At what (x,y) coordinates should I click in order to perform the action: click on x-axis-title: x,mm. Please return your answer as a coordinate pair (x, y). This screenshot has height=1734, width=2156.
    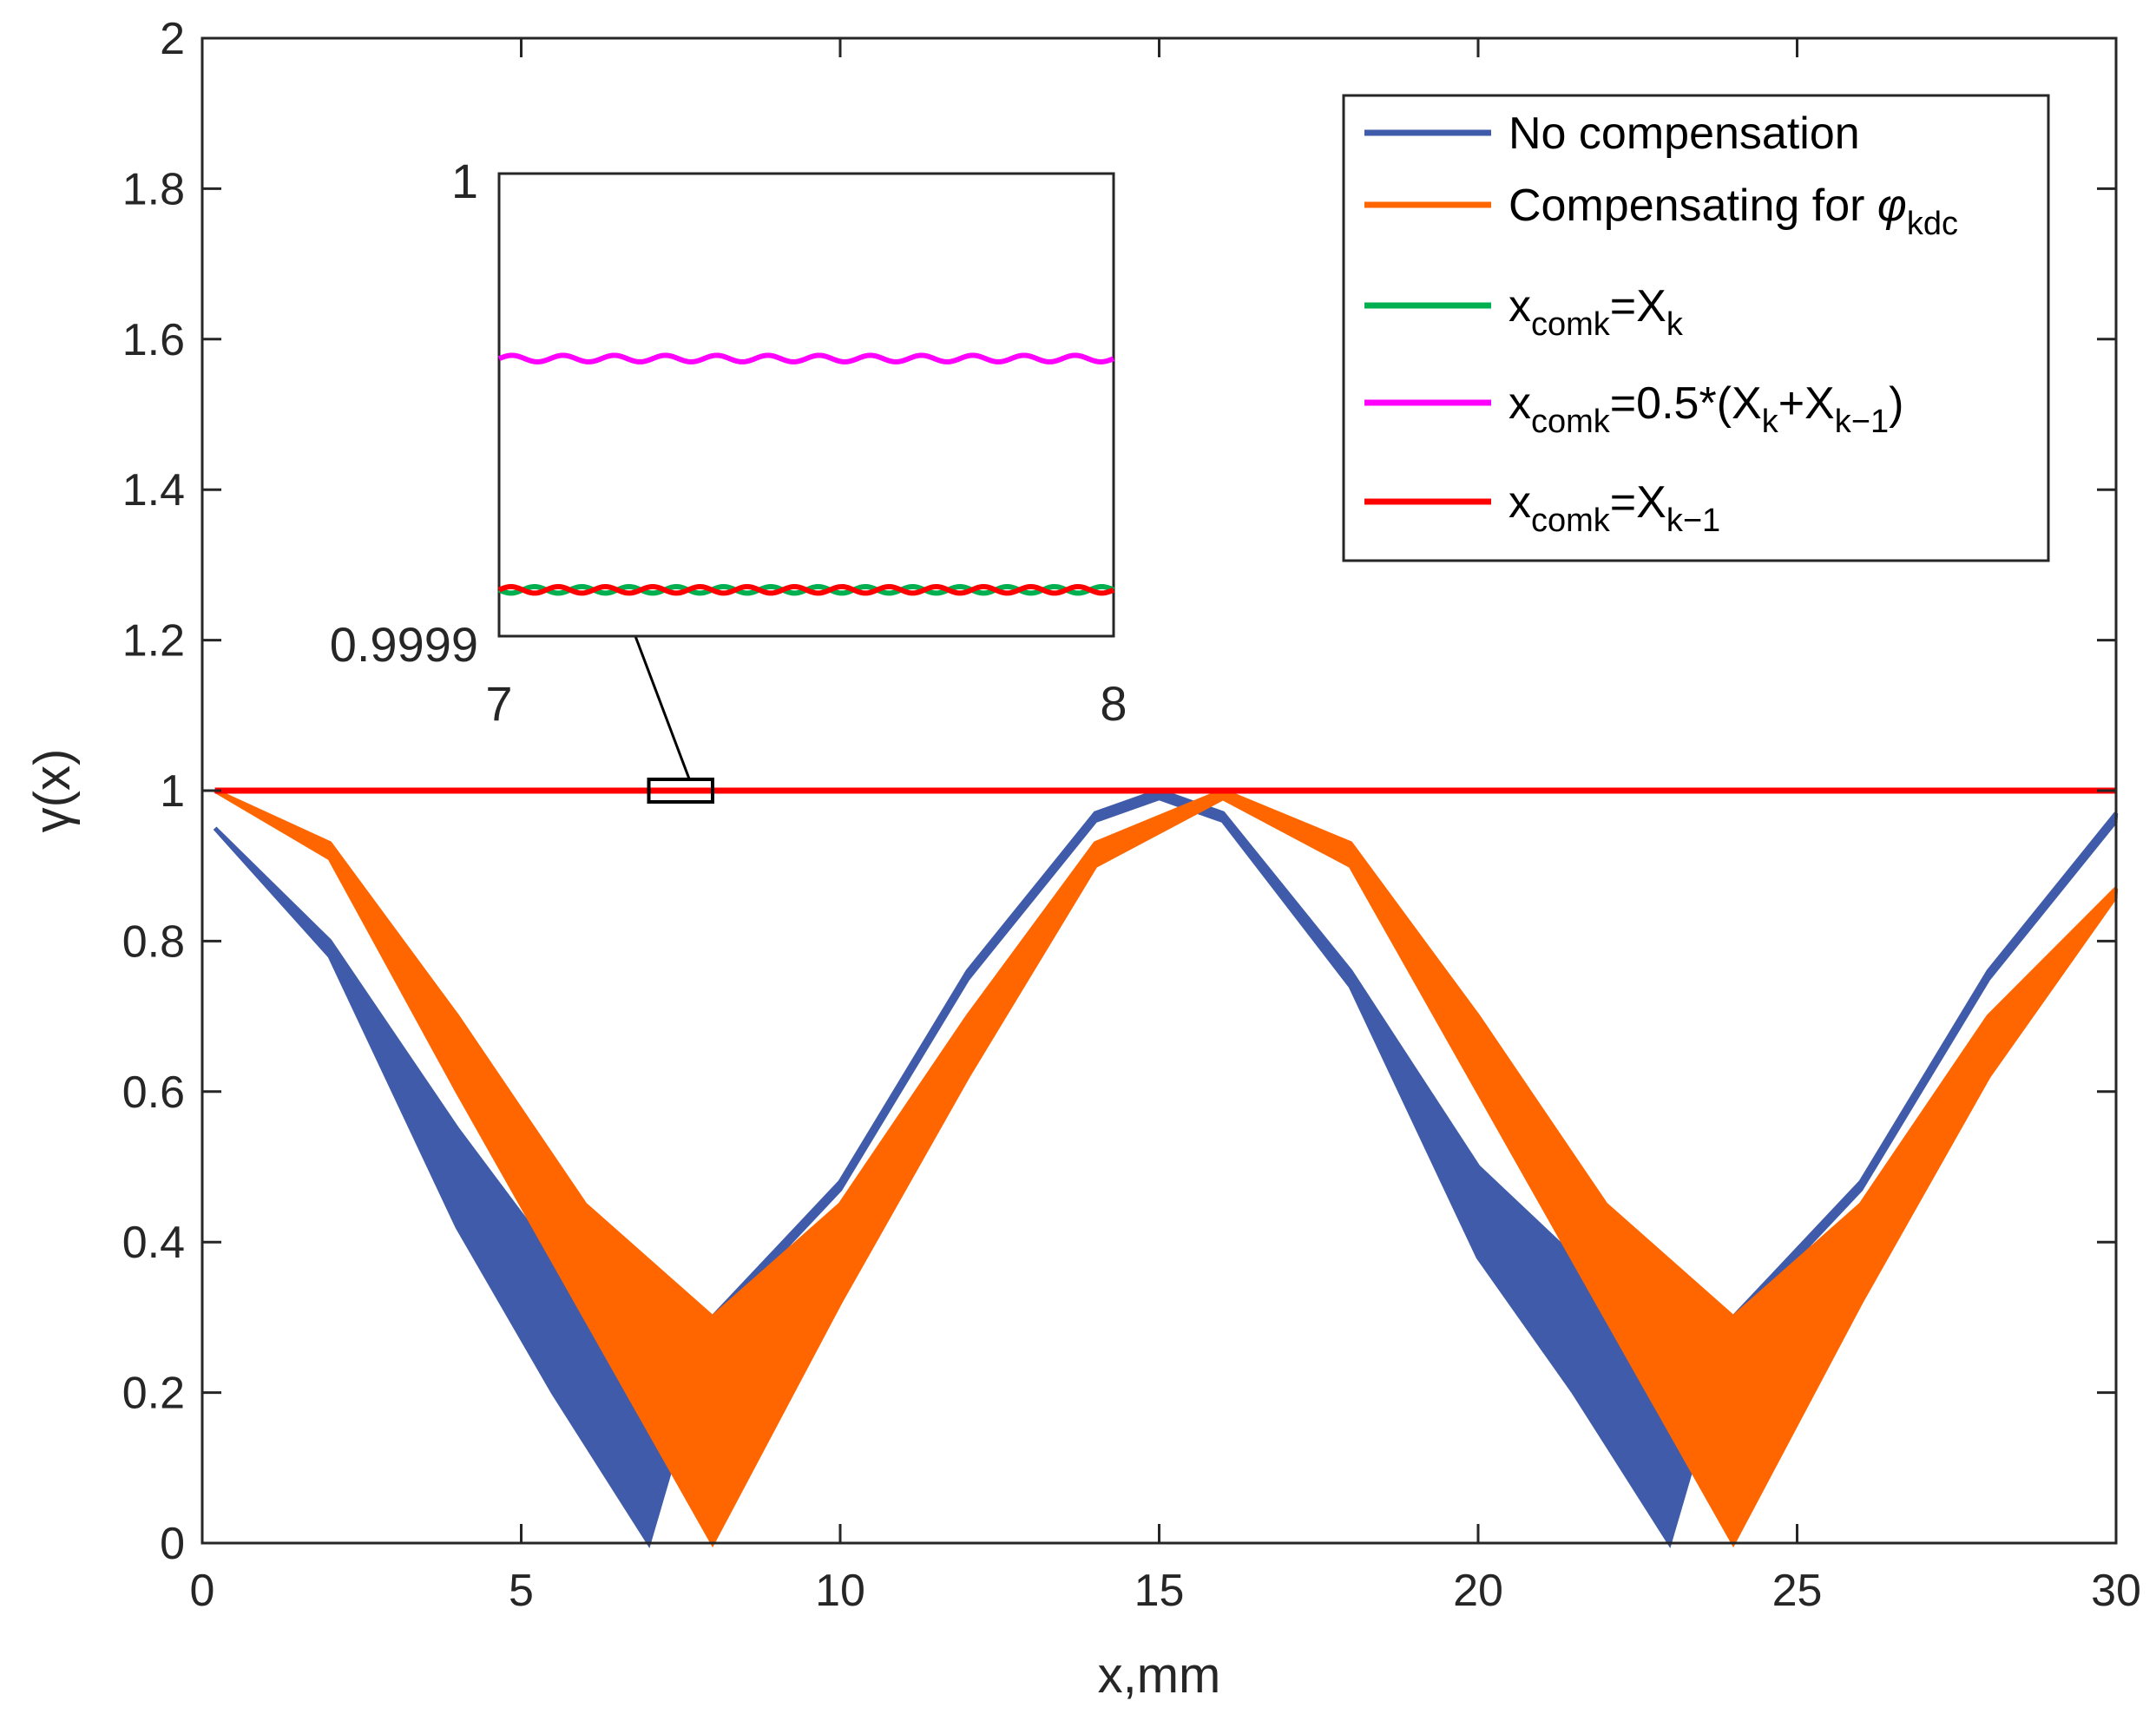
    Looking at the image, I should click on (1159, 1675).